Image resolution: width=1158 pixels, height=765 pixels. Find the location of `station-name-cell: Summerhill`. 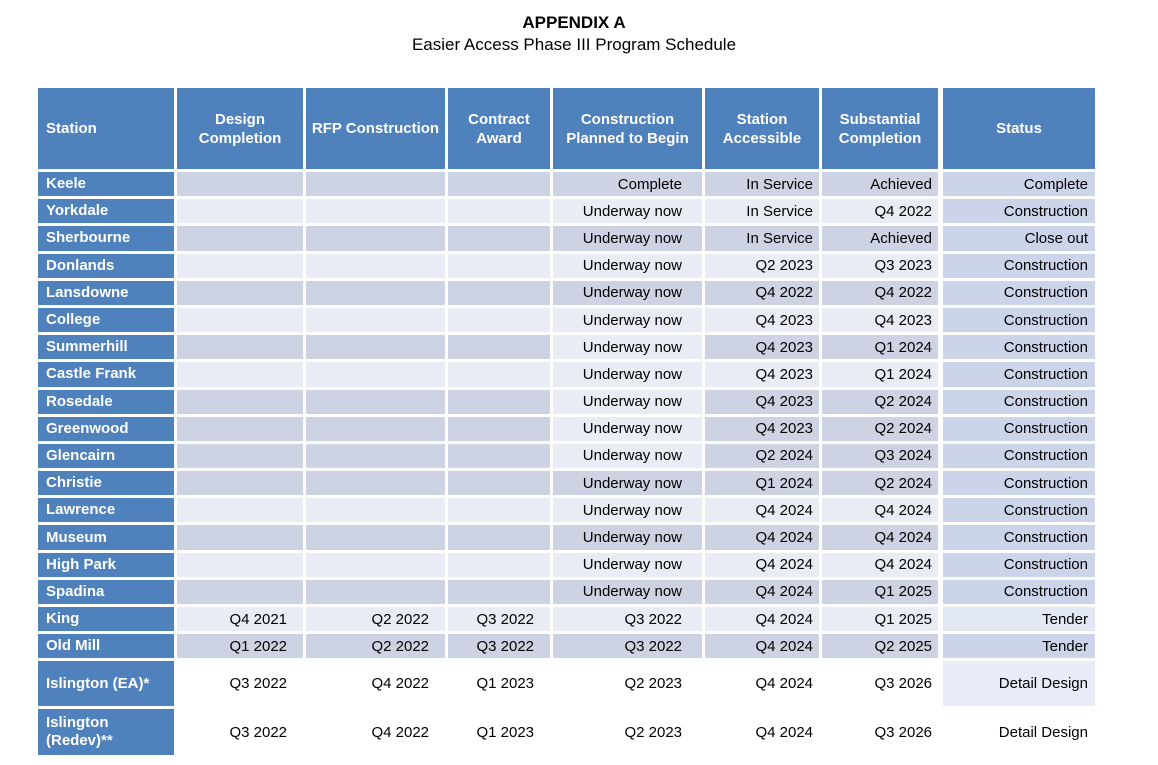

station-name-cell: Summerhill is located at coordinates (106, 347).